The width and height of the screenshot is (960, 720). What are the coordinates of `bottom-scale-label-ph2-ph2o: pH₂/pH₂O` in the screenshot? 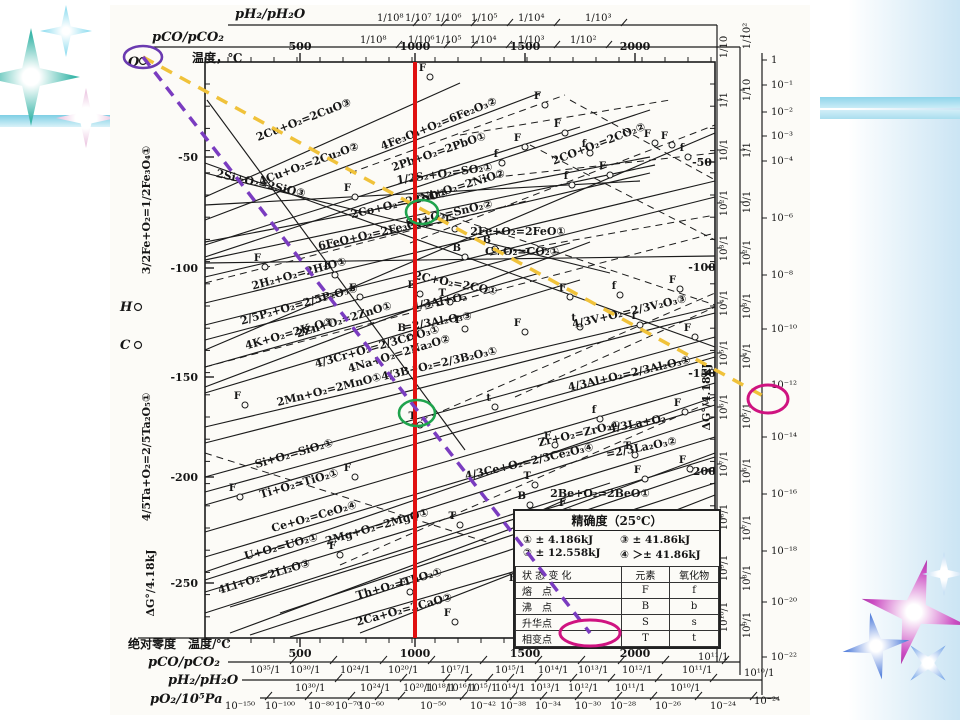 It's located at (203, 680).